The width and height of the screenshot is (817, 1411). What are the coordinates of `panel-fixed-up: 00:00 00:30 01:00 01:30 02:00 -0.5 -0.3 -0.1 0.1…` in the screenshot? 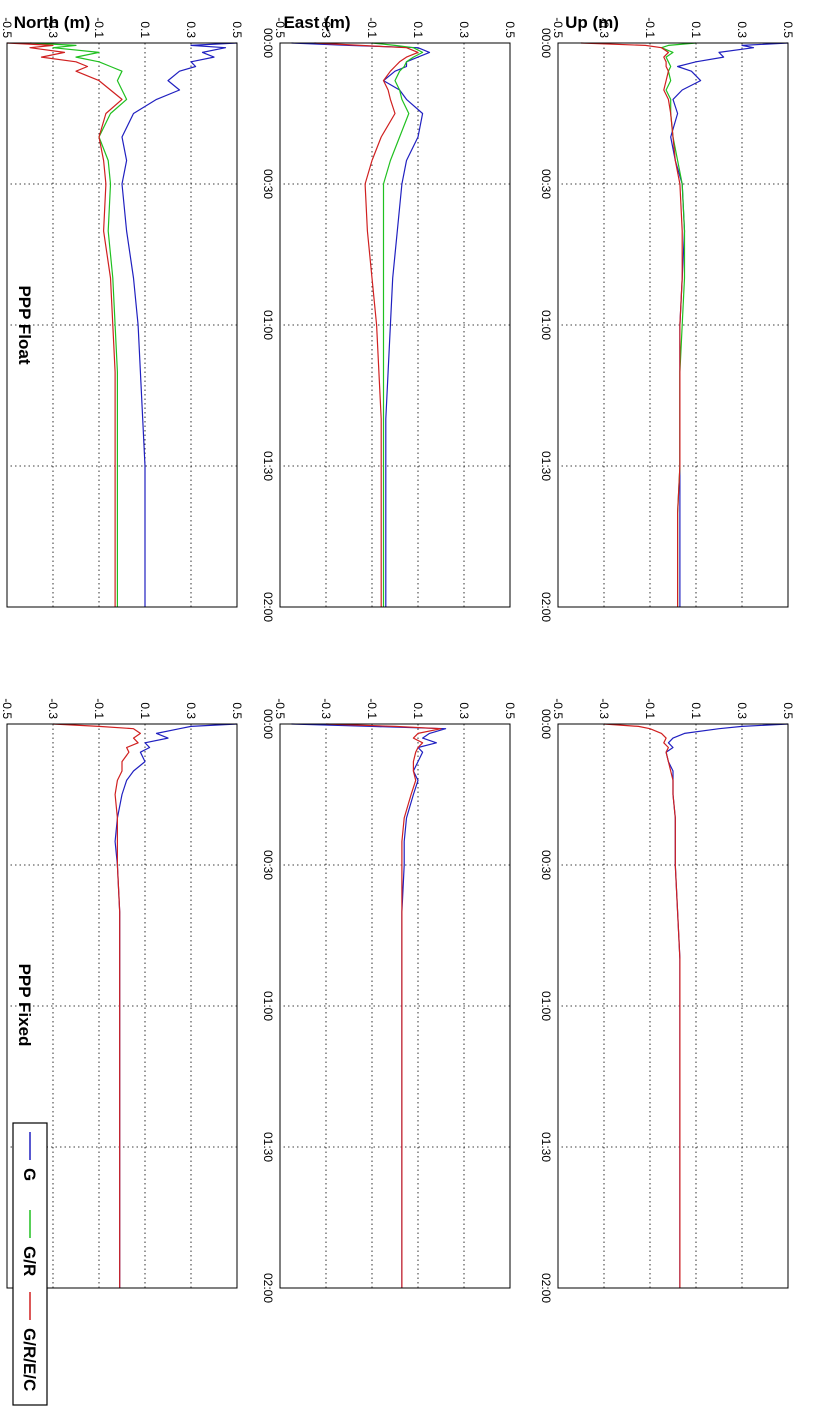 It's located at (122, 1000).